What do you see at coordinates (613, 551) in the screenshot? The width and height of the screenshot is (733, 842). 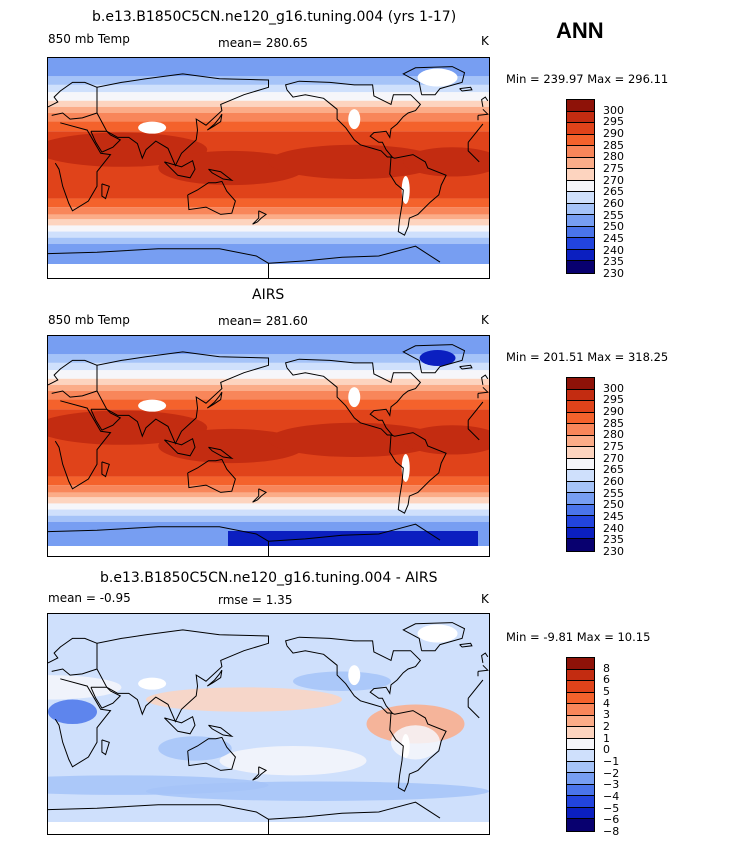 I see `colorbar-label: 230` at bounding box center [613, 551].